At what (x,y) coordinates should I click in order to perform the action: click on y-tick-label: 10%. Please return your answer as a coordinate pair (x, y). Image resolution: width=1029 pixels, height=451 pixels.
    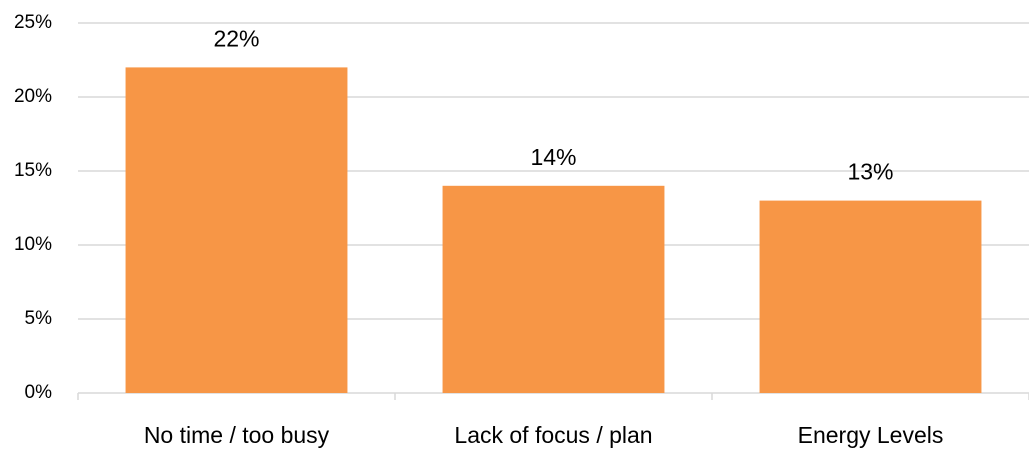
    Looking at the image, I should click on (33, 244).